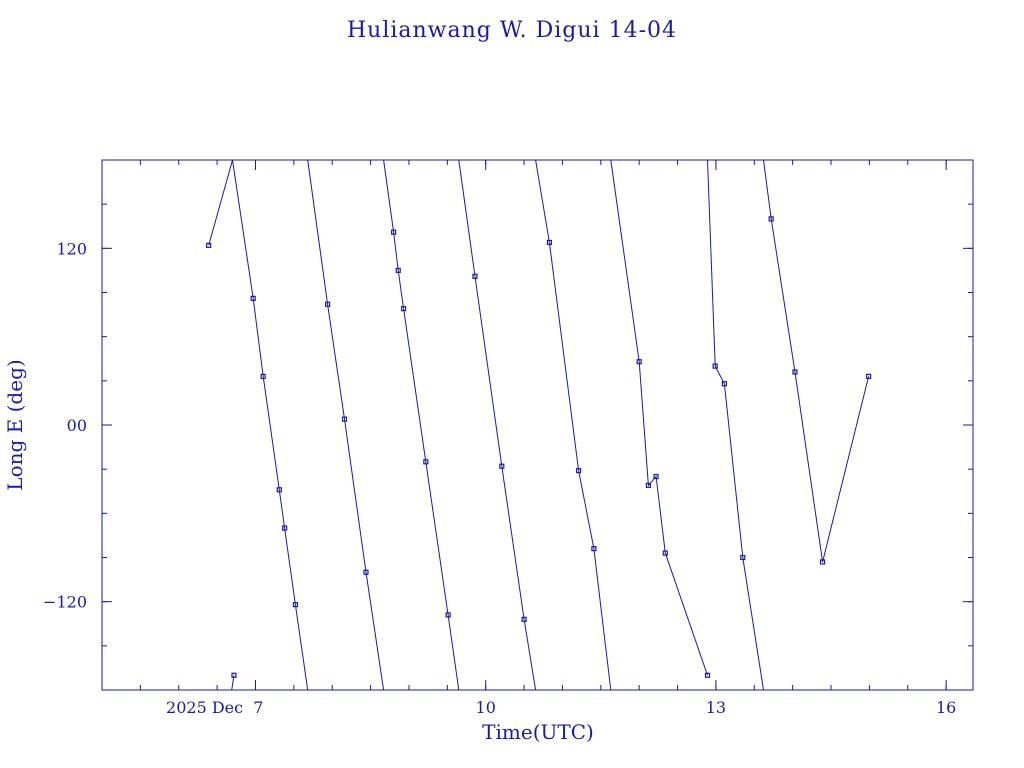  I want to click on x-tick-label: 16, so click(946, 707).